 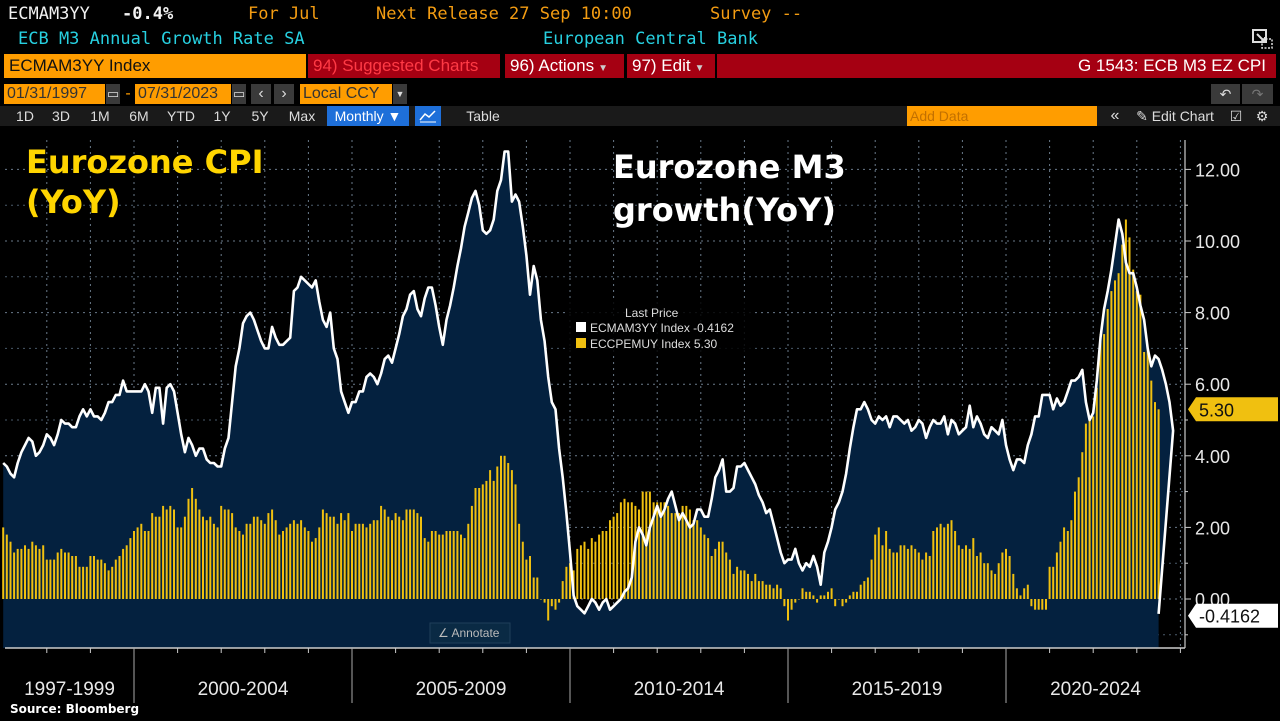 I want to click on title-right-line2: growth(YoY), so click(x=724, y=210).